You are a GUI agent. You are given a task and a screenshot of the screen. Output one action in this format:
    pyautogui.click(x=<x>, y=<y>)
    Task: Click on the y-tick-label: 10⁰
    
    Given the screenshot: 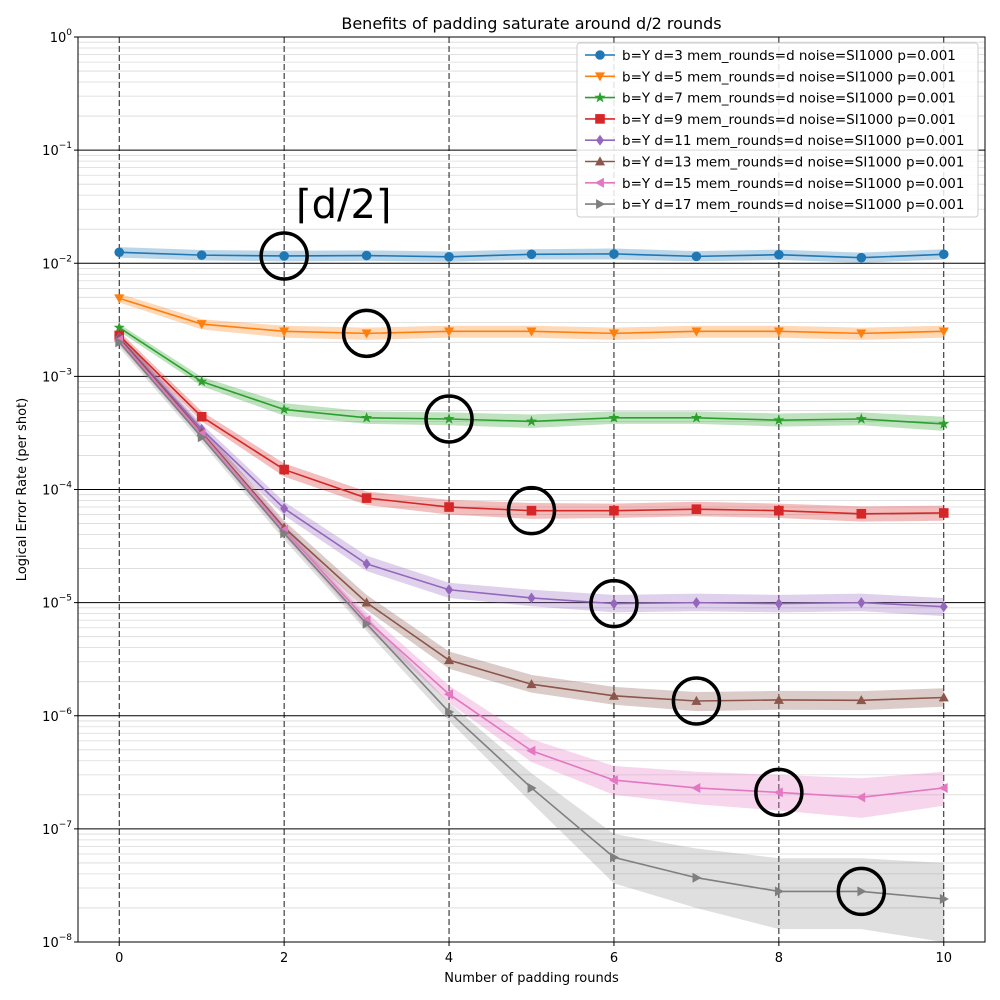 What is the action you would take?
    pyautogui.click(x=61, y=37)
    